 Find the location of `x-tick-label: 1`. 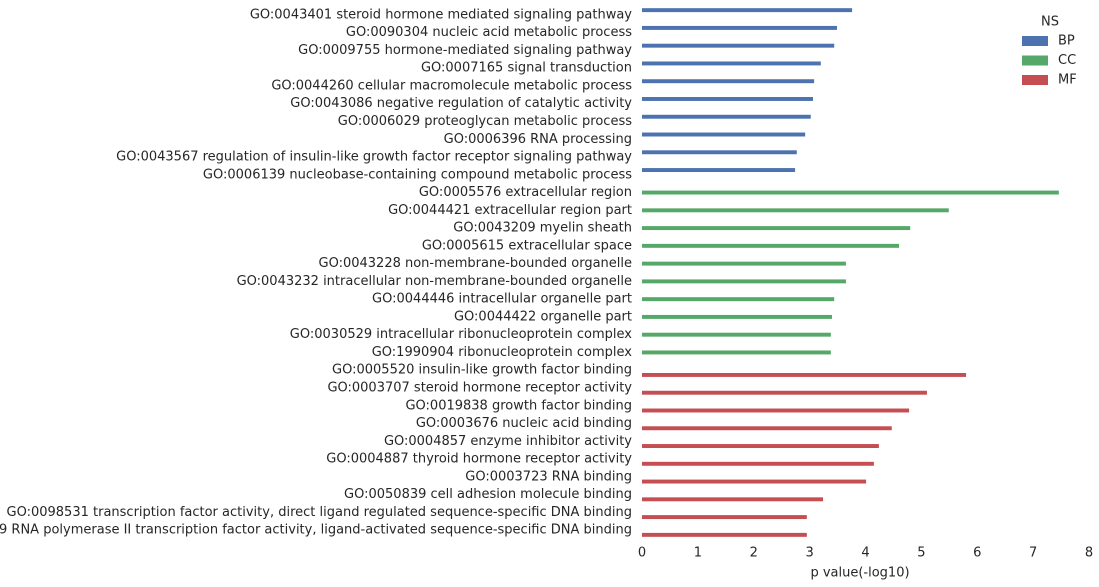

x-tick-label: 1 is located at coordinates (698, 553).